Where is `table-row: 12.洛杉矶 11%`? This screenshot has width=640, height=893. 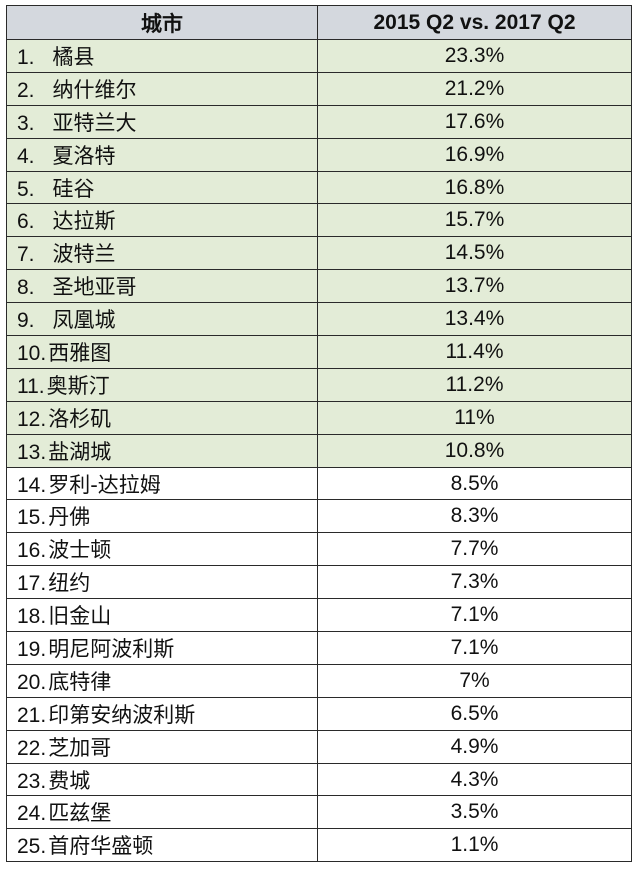 table-row: 12.洛杉矶 11% is located at coordinates (319, 417).